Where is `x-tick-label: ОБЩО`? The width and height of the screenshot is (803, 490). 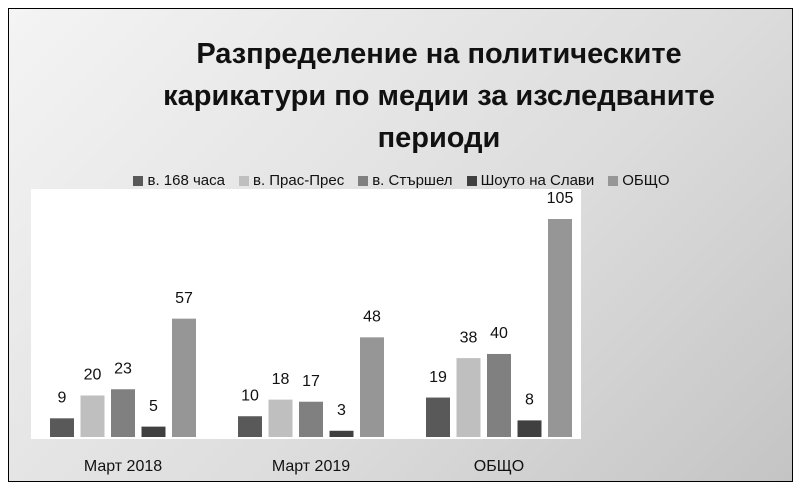 x-tick-label: ОБЩО is located at coordinates (499, 466).